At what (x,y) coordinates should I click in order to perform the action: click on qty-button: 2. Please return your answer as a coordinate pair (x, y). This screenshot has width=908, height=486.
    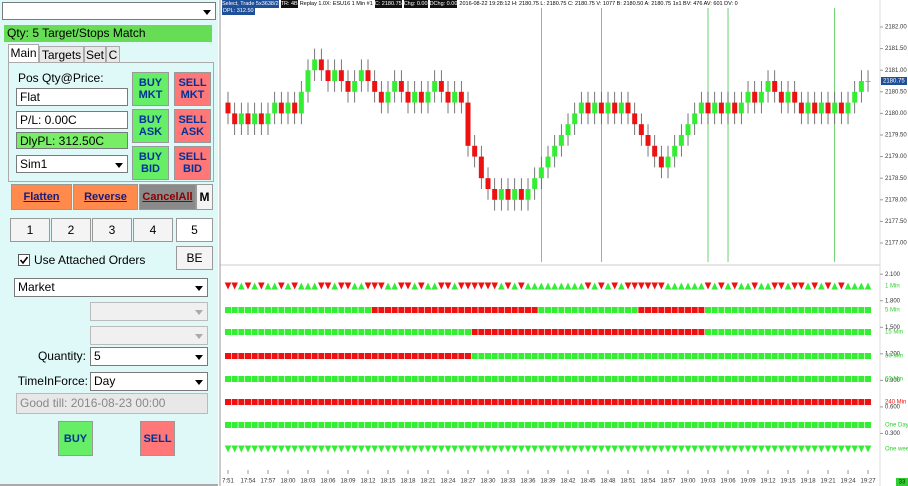
    Looking at the image, I should click on (71, 230).